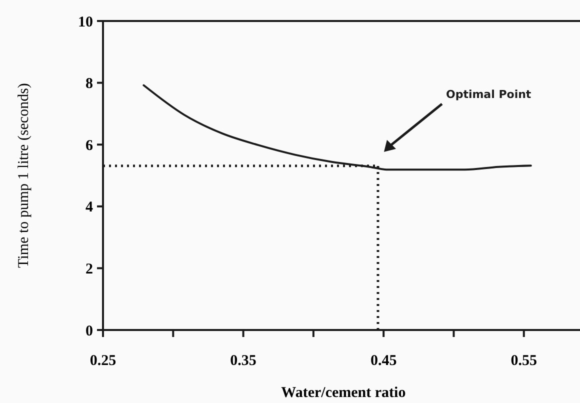  What do you see at coordinates (89, 331) in the screenshot?
I see `y-tick-label: 0` at bounding box center [89, 331].